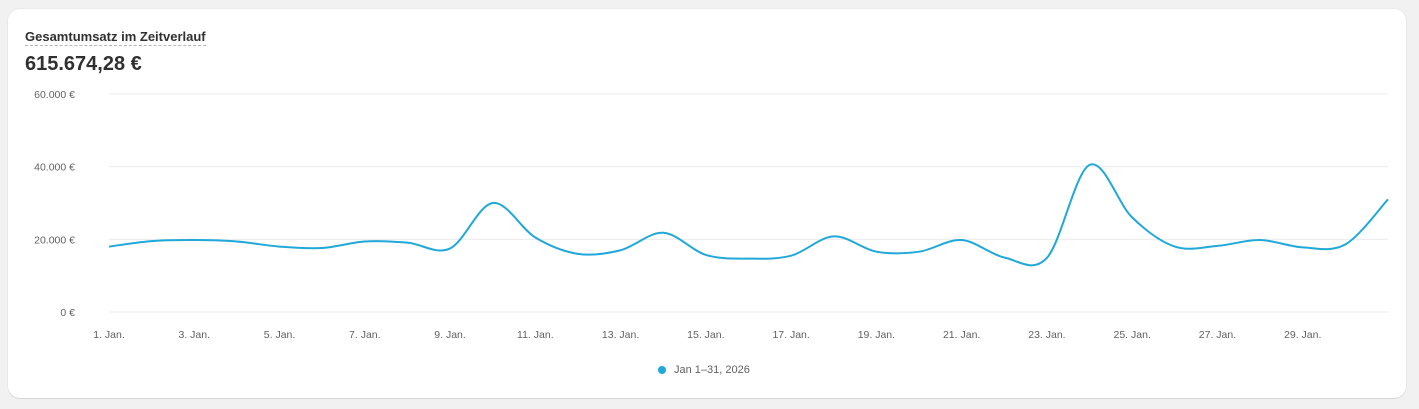 The width and height of the screenshot is (1419, 409). I want to click on x-tick-label: 15. Jan., so click(705, 335).